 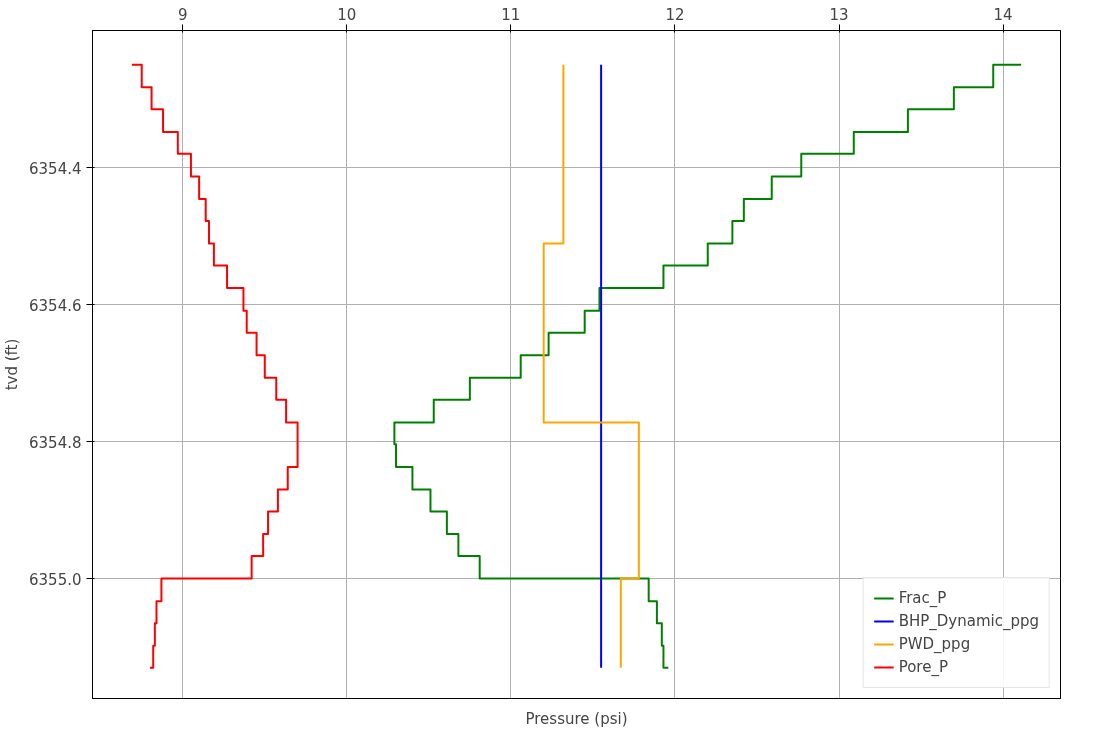 I want to click on y-axis-title: tvd (ft), so click(x=12, y=364).